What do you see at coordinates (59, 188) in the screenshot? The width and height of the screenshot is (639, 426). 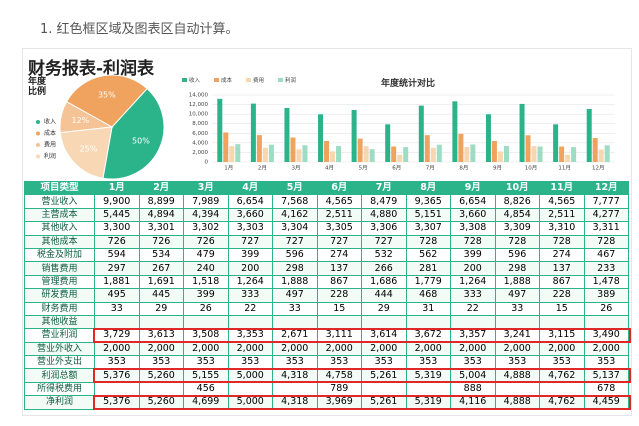 I see `header-cell: 项目类型` at bounding box center [59, 188].